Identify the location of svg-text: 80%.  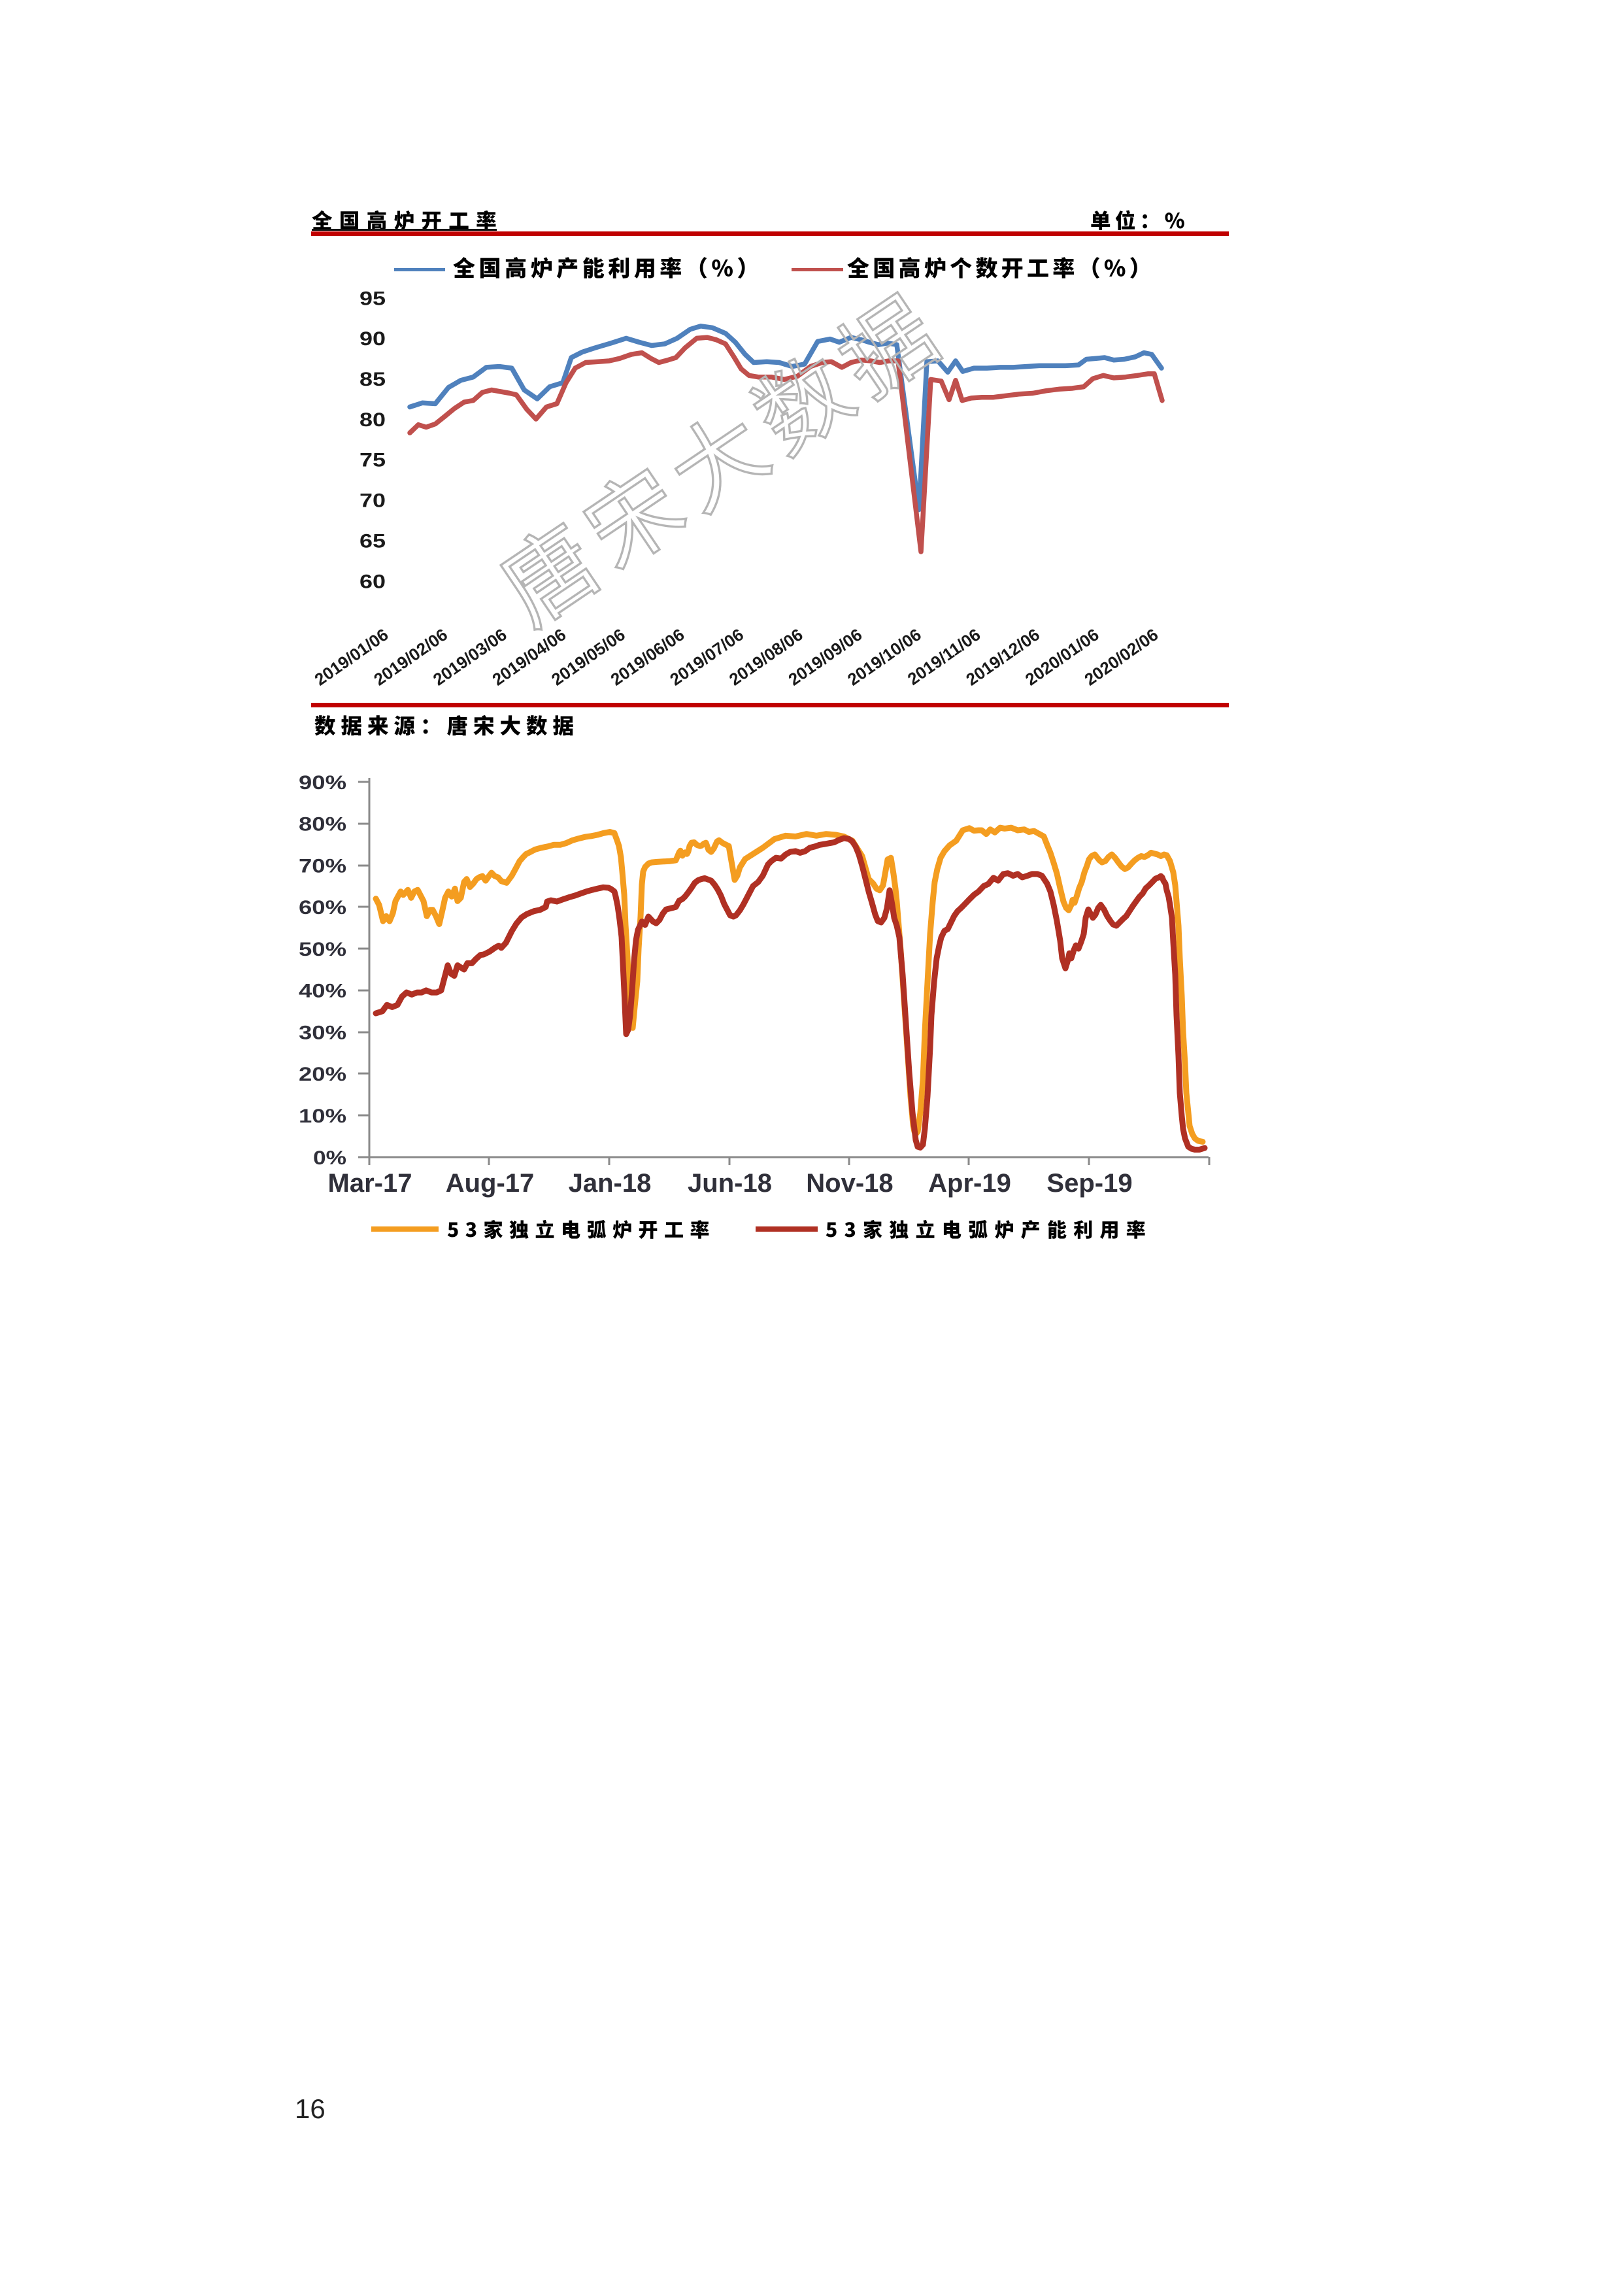
(322, 825).